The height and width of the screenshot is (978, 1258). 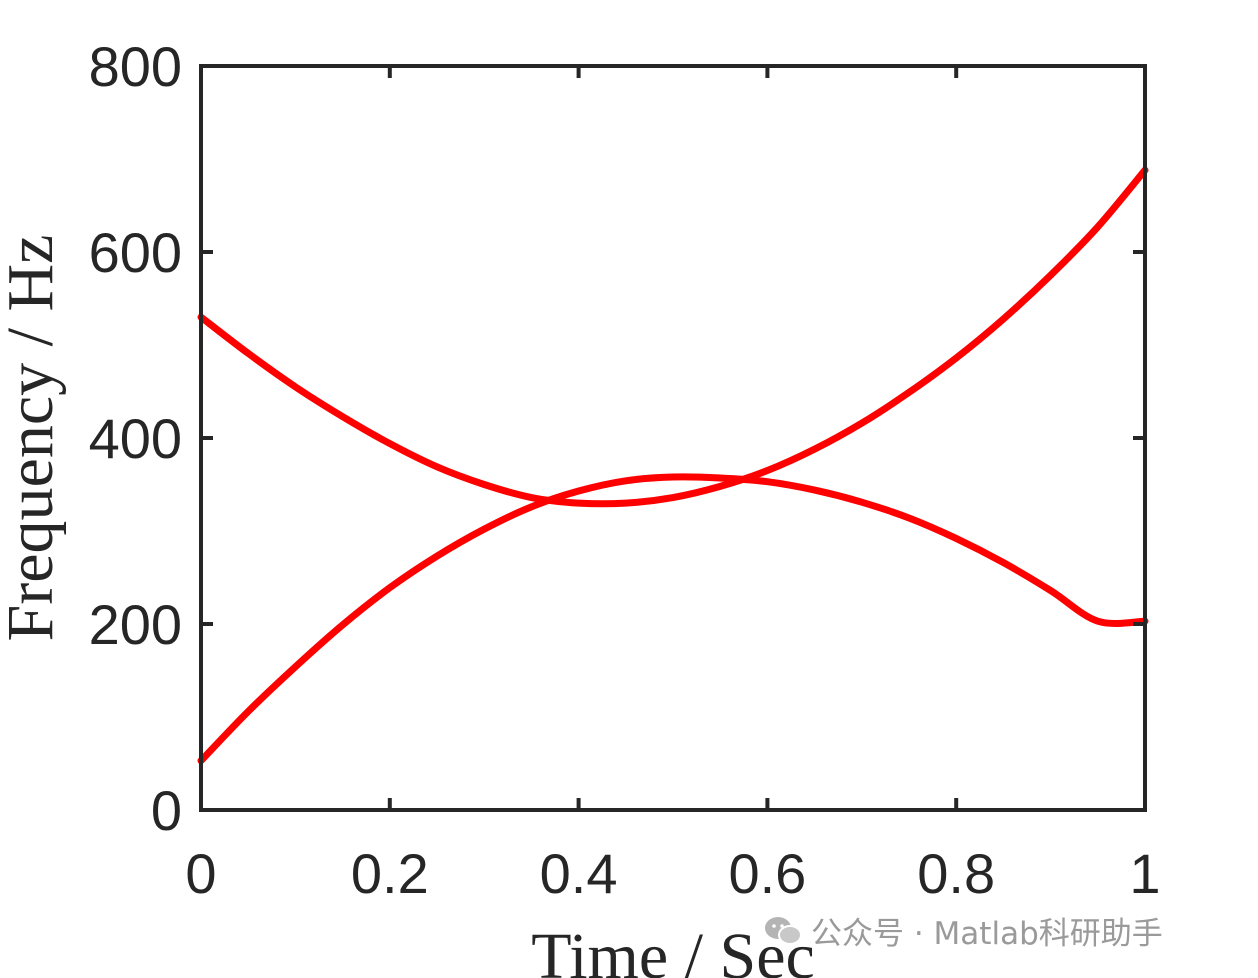 What do you see at coordinates (579, 873) in the screenshot?
I see `x-tick-label: 0.4` at bounding box center [579, 873].